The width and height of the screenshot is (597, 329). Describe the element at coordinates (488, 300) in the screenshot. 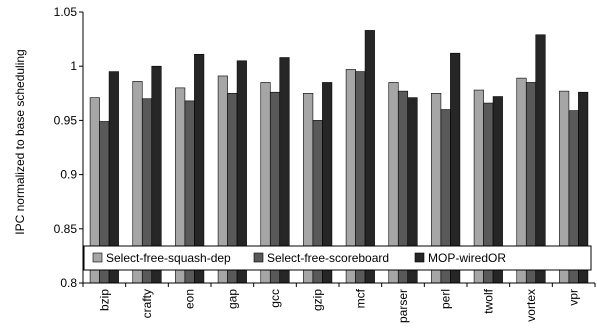

I see `x-tick-label-twolf: twolf` at that location.